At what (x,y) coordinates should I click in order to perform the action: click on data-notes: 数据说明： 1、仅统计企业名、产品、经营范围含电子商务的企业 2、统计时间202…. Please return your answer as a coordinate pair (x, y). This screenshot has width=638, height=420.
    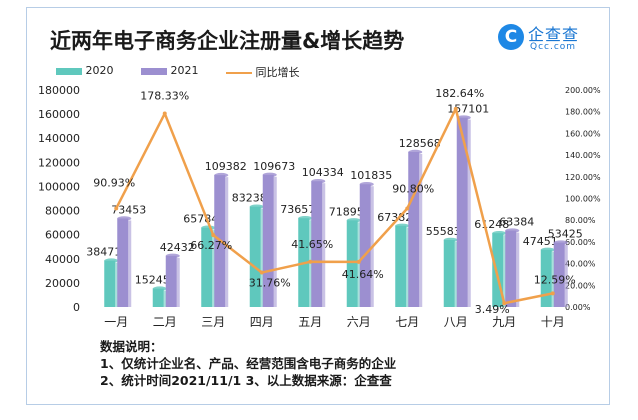
    Looking at the image, I should click on (248, 363).